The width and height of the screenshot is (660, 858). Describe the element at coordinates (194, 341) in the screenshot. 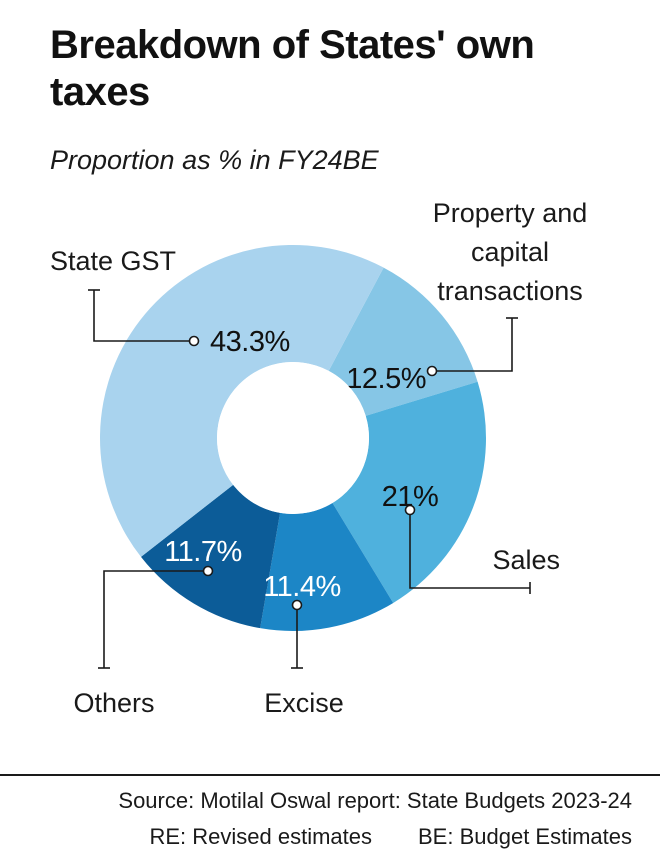

I see `marker-dot-state-gst` at that location.